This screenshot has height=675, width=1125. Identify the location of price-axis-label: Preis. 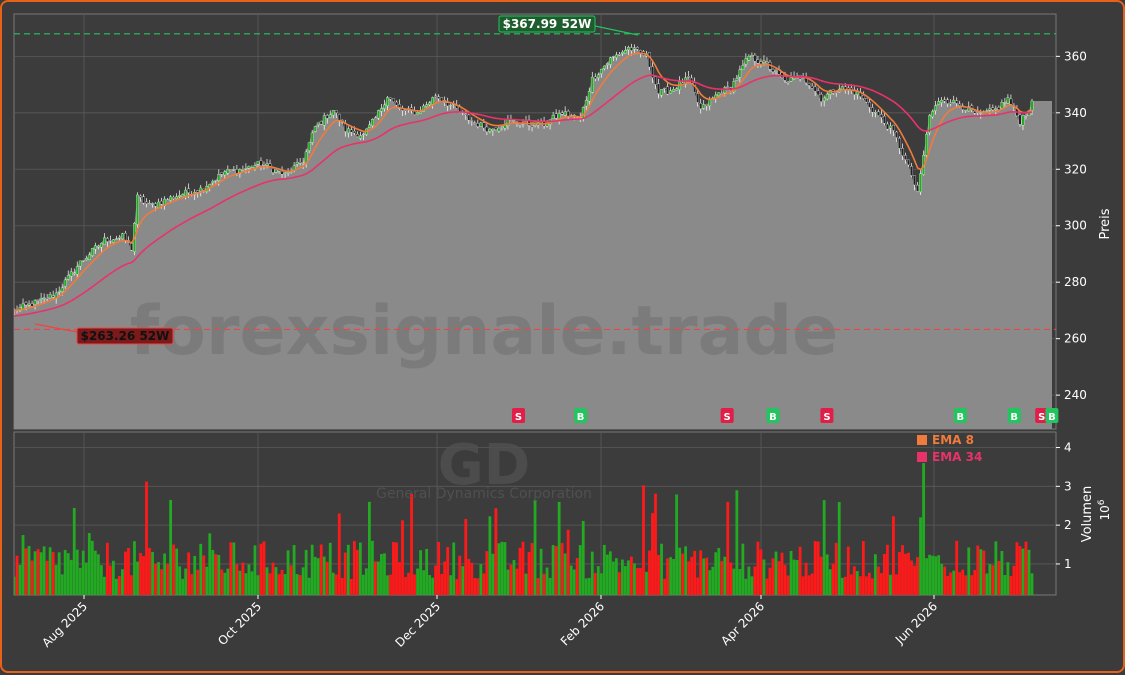
(1105, 223).